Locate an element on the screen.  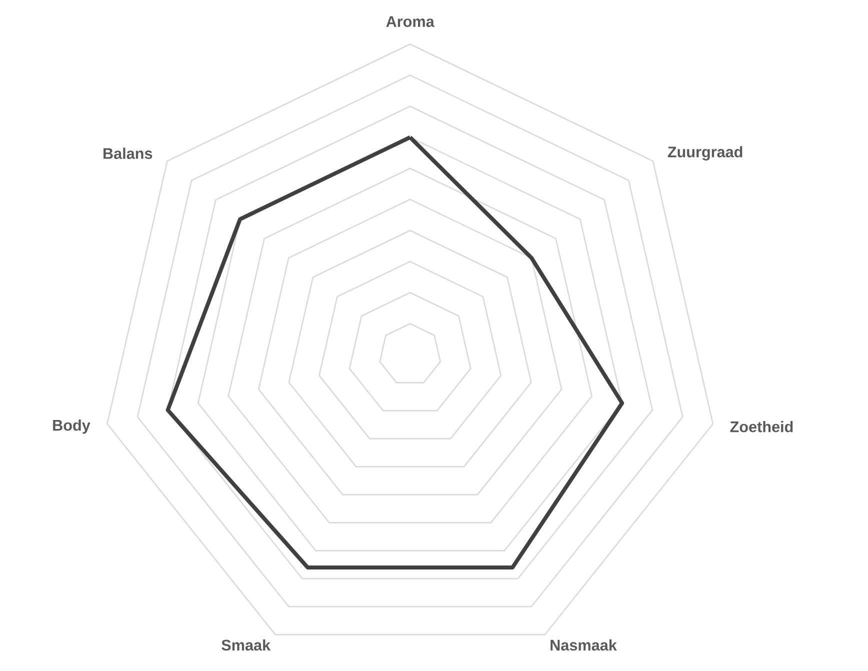
spoke-label: Nasmaak is located at coordinates (583, 645).